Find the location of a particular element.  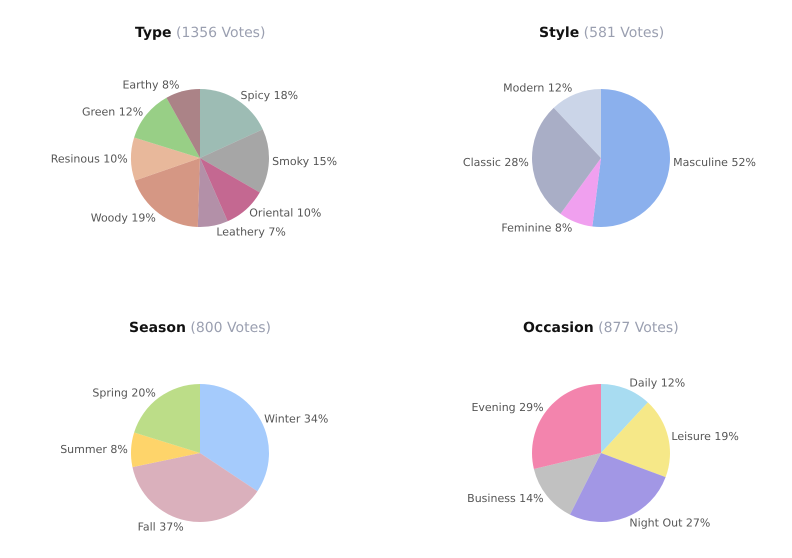

slice-label: Woody 19% is located at coordinates (123, 217).